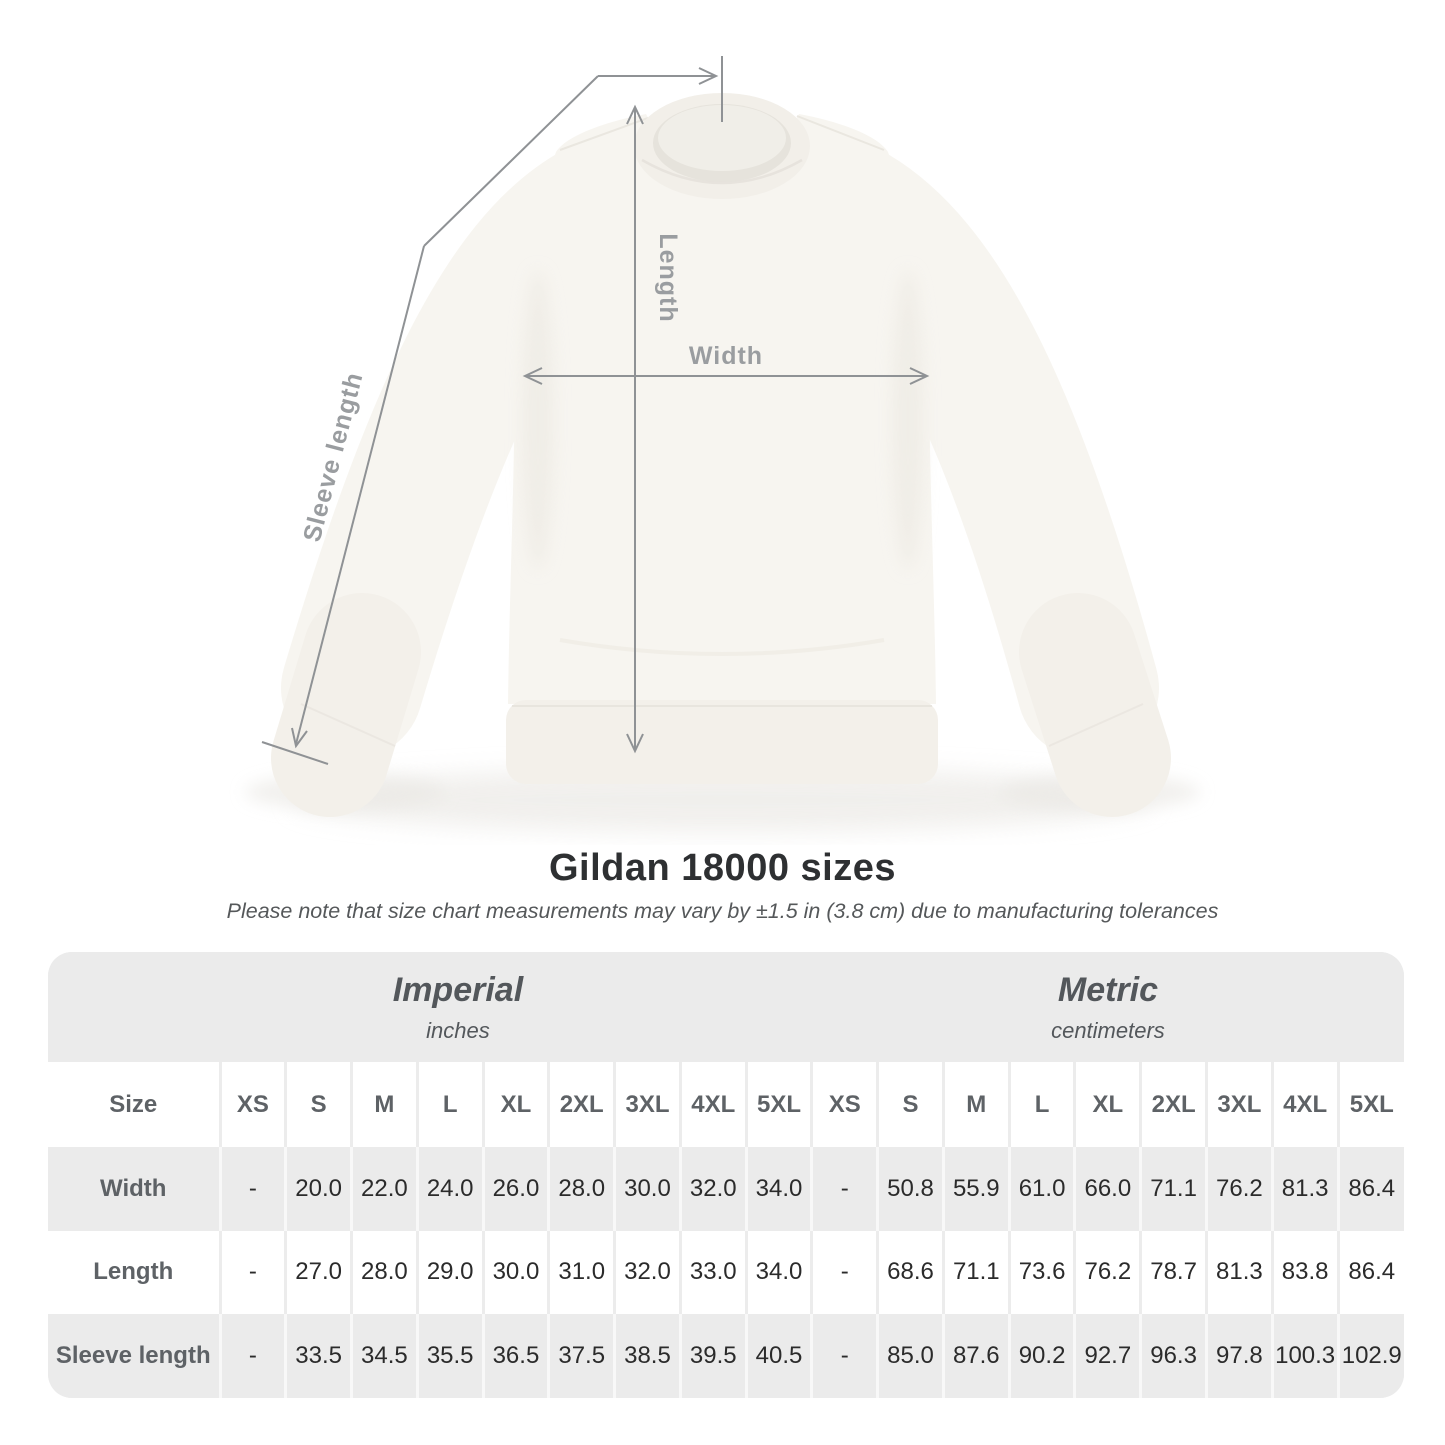 The width and height of the screenshot is (1445, 1445). What do you see at coordinates (722, 146) in the screenshot?
I see `collar` at bounding box center [722, 146].